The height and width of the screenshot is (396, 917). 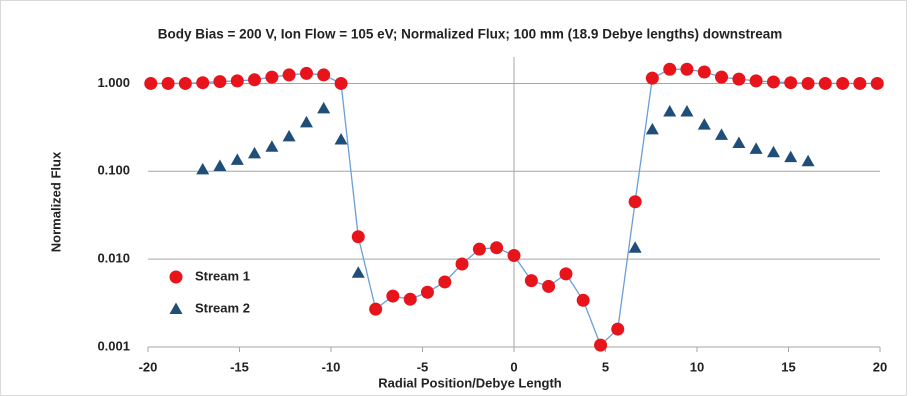 What do you see at coordinates (331, 366) in the screenshot?
I see `x-tick-label: -10` at bounding box center [331, 366].